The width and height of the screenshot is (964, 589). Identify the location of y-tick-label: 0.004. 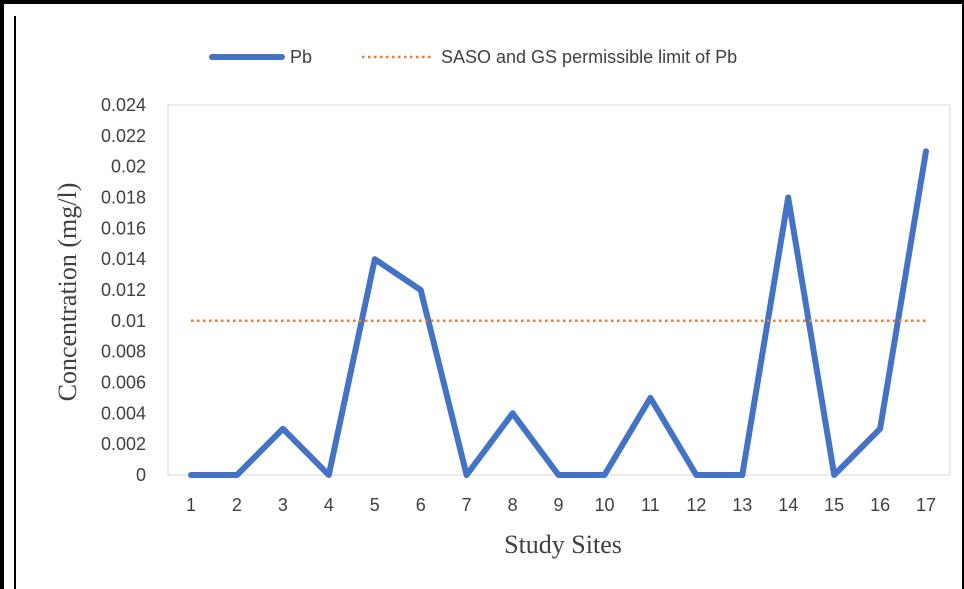
(123, 413).